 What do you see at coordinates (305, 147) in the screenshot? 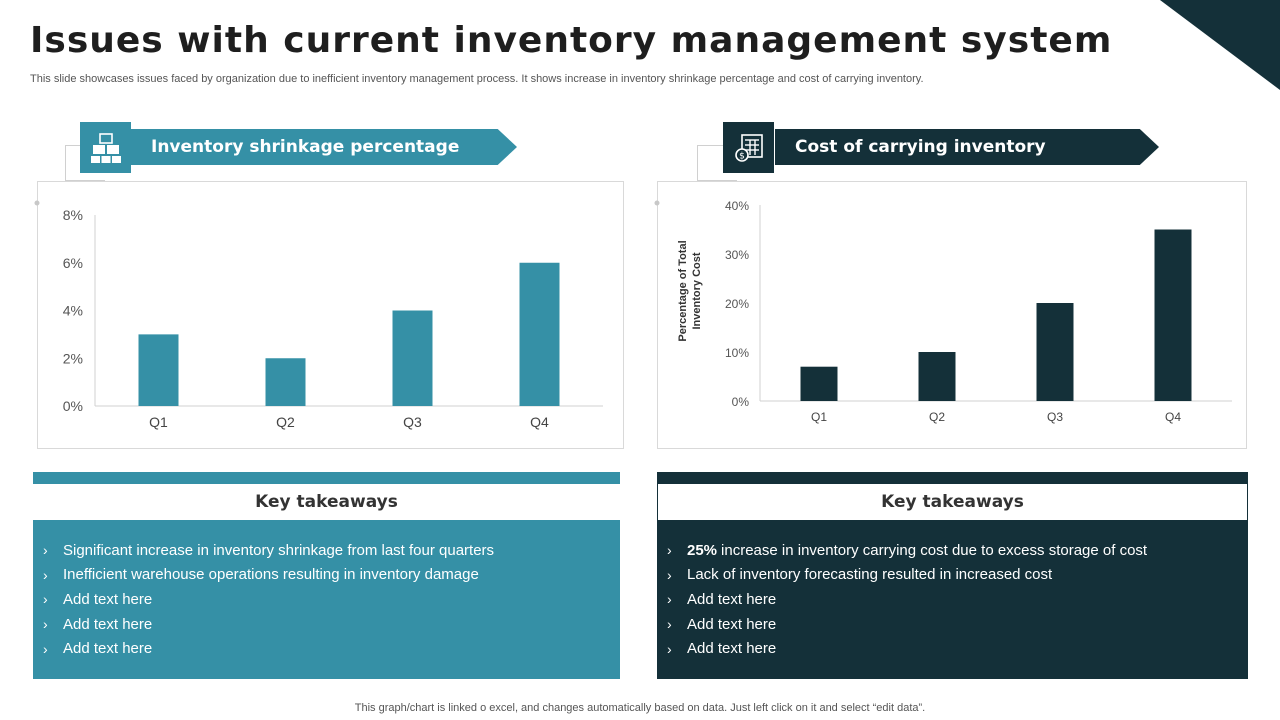
I see `left-panel-header-text: Inventory shrinkage percentage` at bounding box center [305, 147].